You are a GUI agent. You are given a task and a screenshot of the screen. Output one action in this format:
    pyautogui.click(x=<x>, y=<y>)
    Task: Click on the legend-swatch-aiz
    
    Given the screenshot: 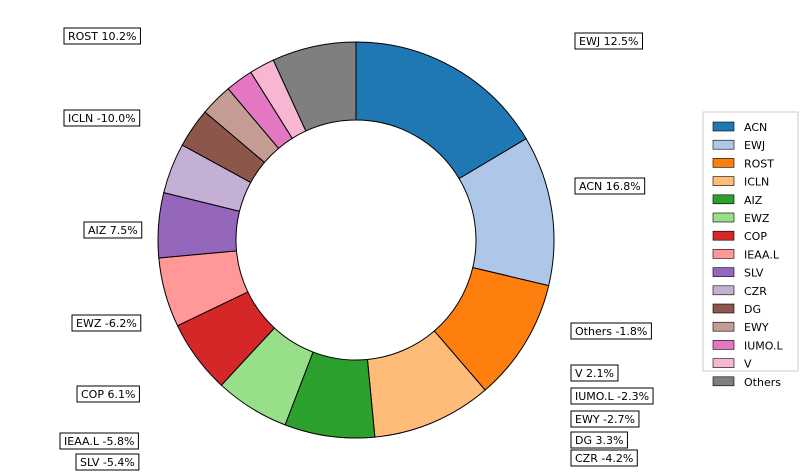 What is the action you would take?
    pyautogui.click(x=723, y=199)
    